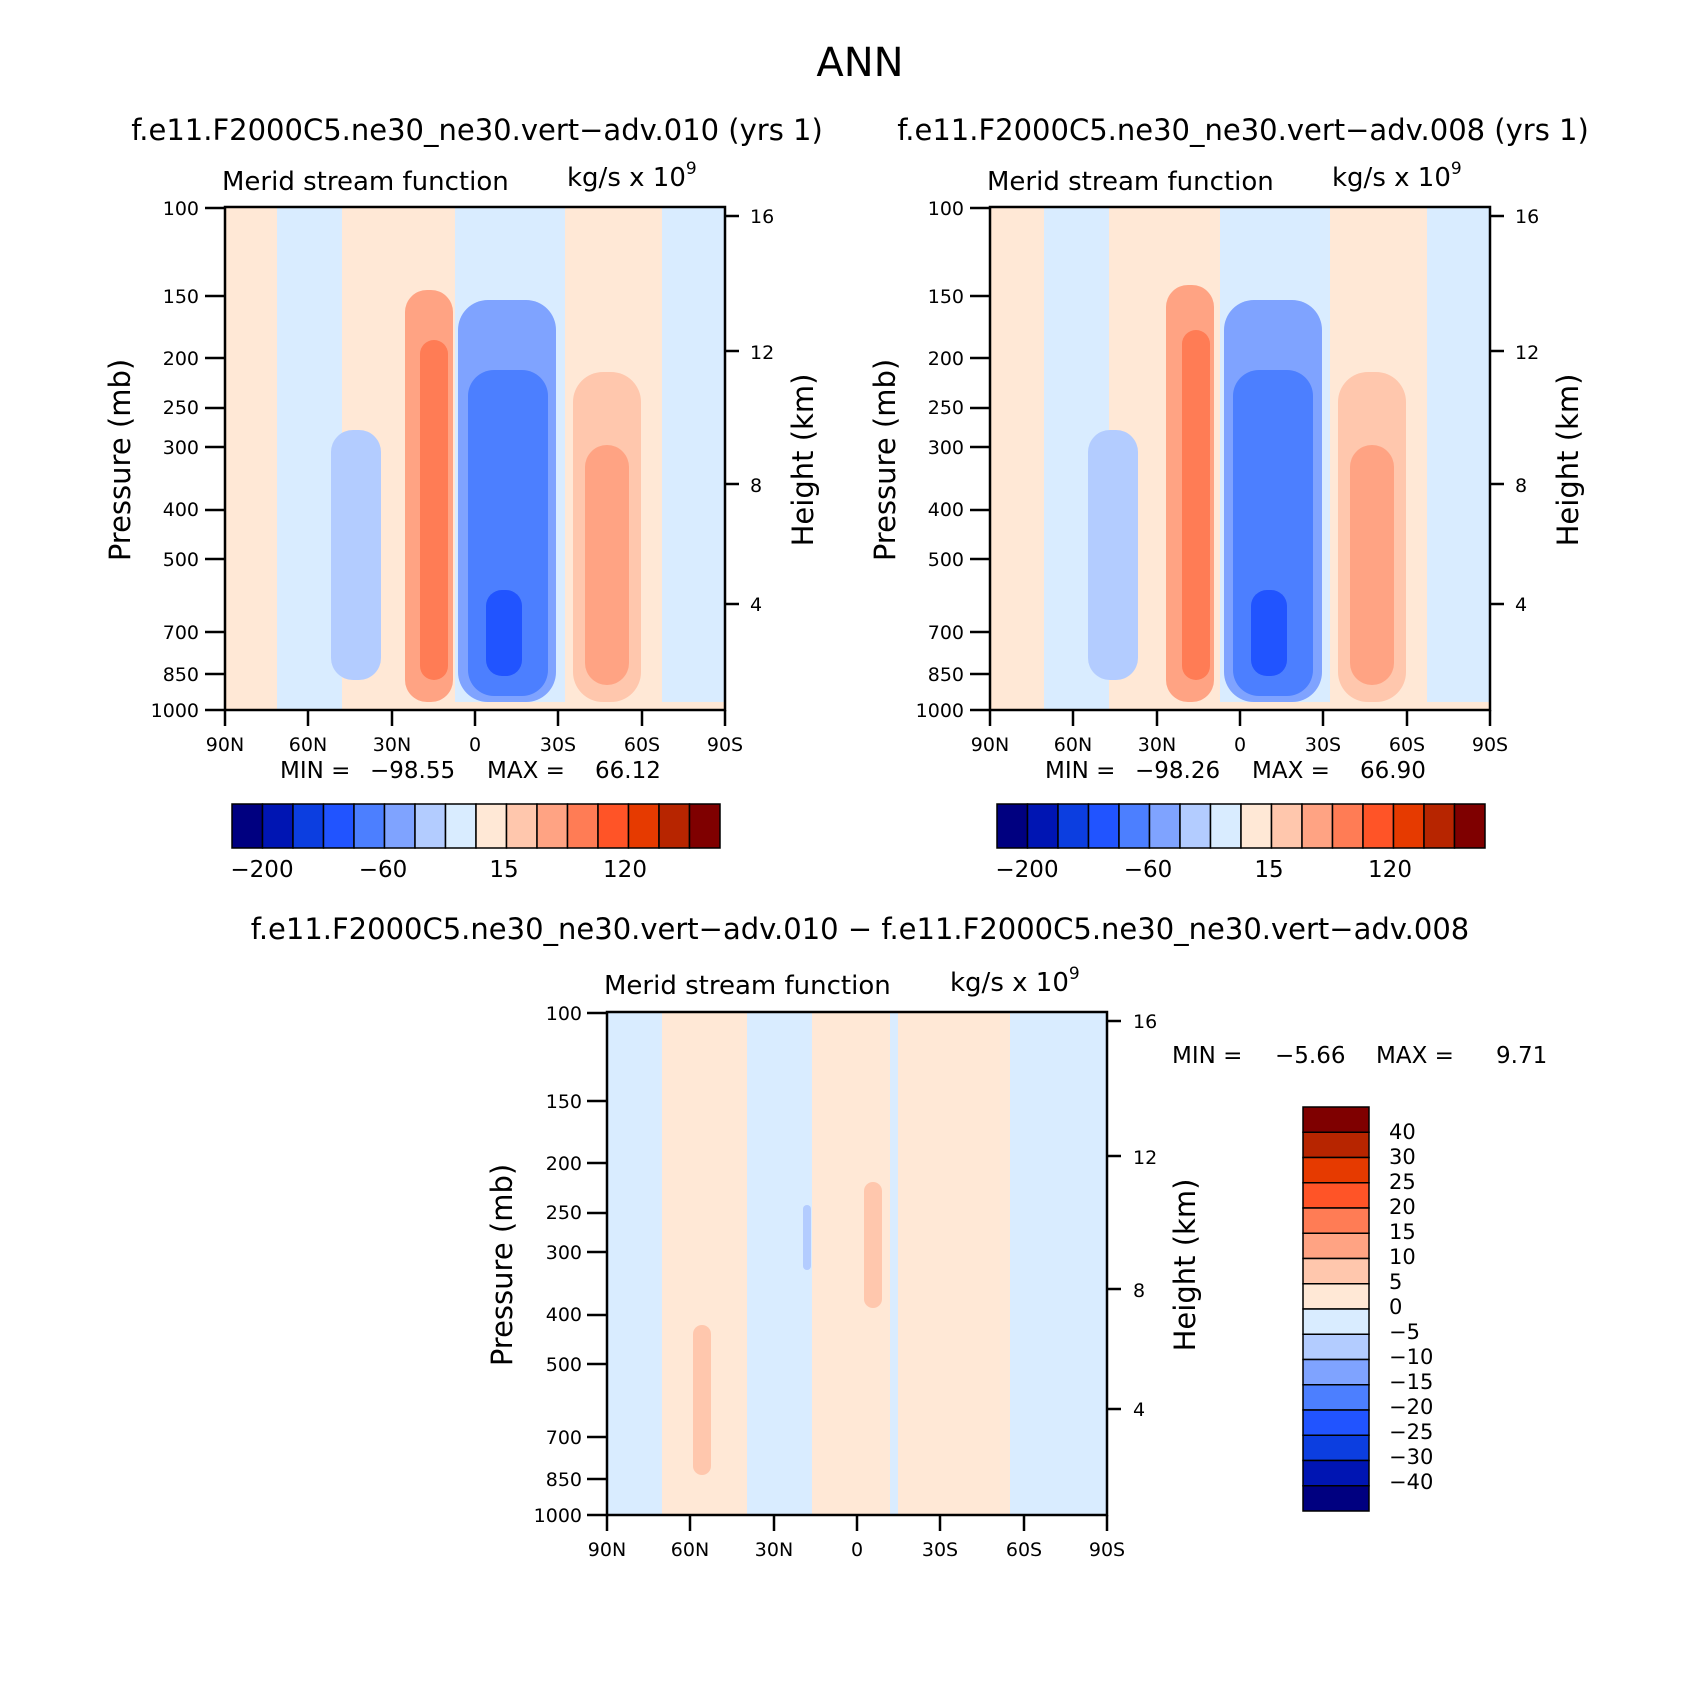 This screenshot has height=1700, width=1697. I want to click on panel-3-ylabel: Pressure (mb), so click(502, 1265).